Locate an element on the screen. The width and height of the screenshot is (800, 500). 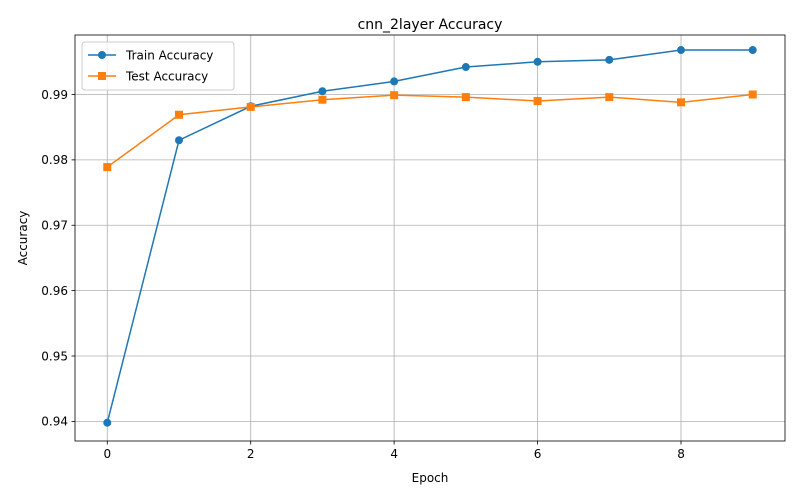
legend: Train Accuracy Test Accuracy is located at coordinates (158, 66).